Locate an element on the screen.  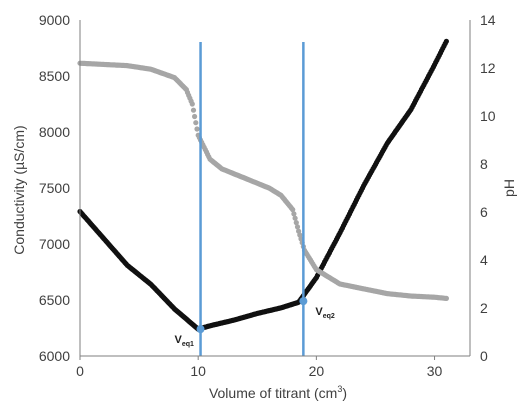
x-tick-label: 20 is located at coordinates (317, 371).